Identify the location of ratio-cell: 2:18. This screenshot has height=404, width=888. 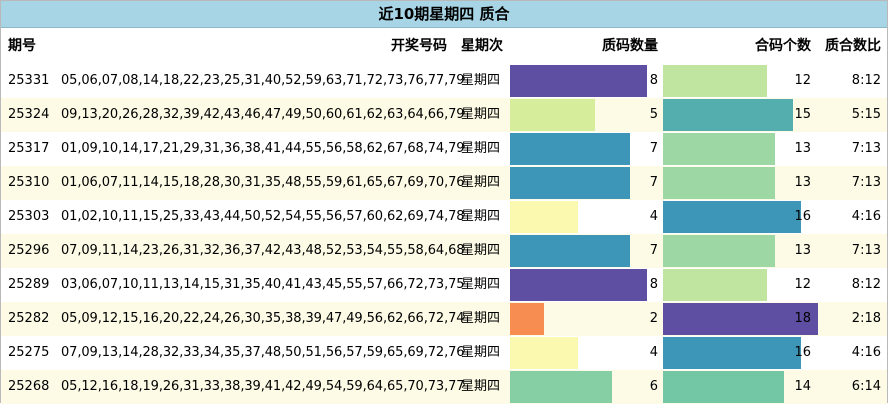
(866, 318).